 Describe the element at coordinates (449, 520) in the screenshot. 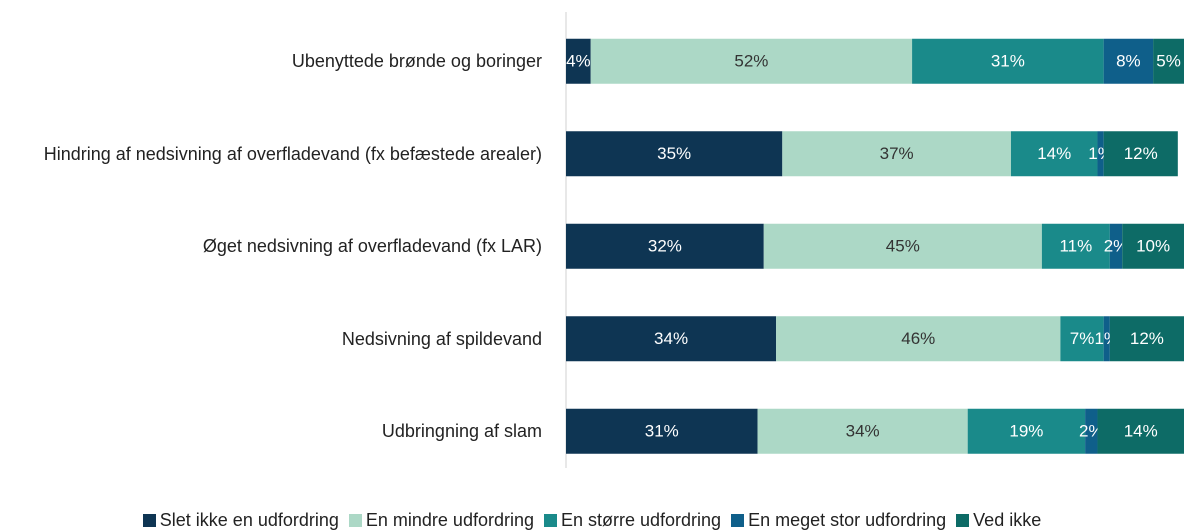

I see `legend-label: En mindre udfordring` at that location.